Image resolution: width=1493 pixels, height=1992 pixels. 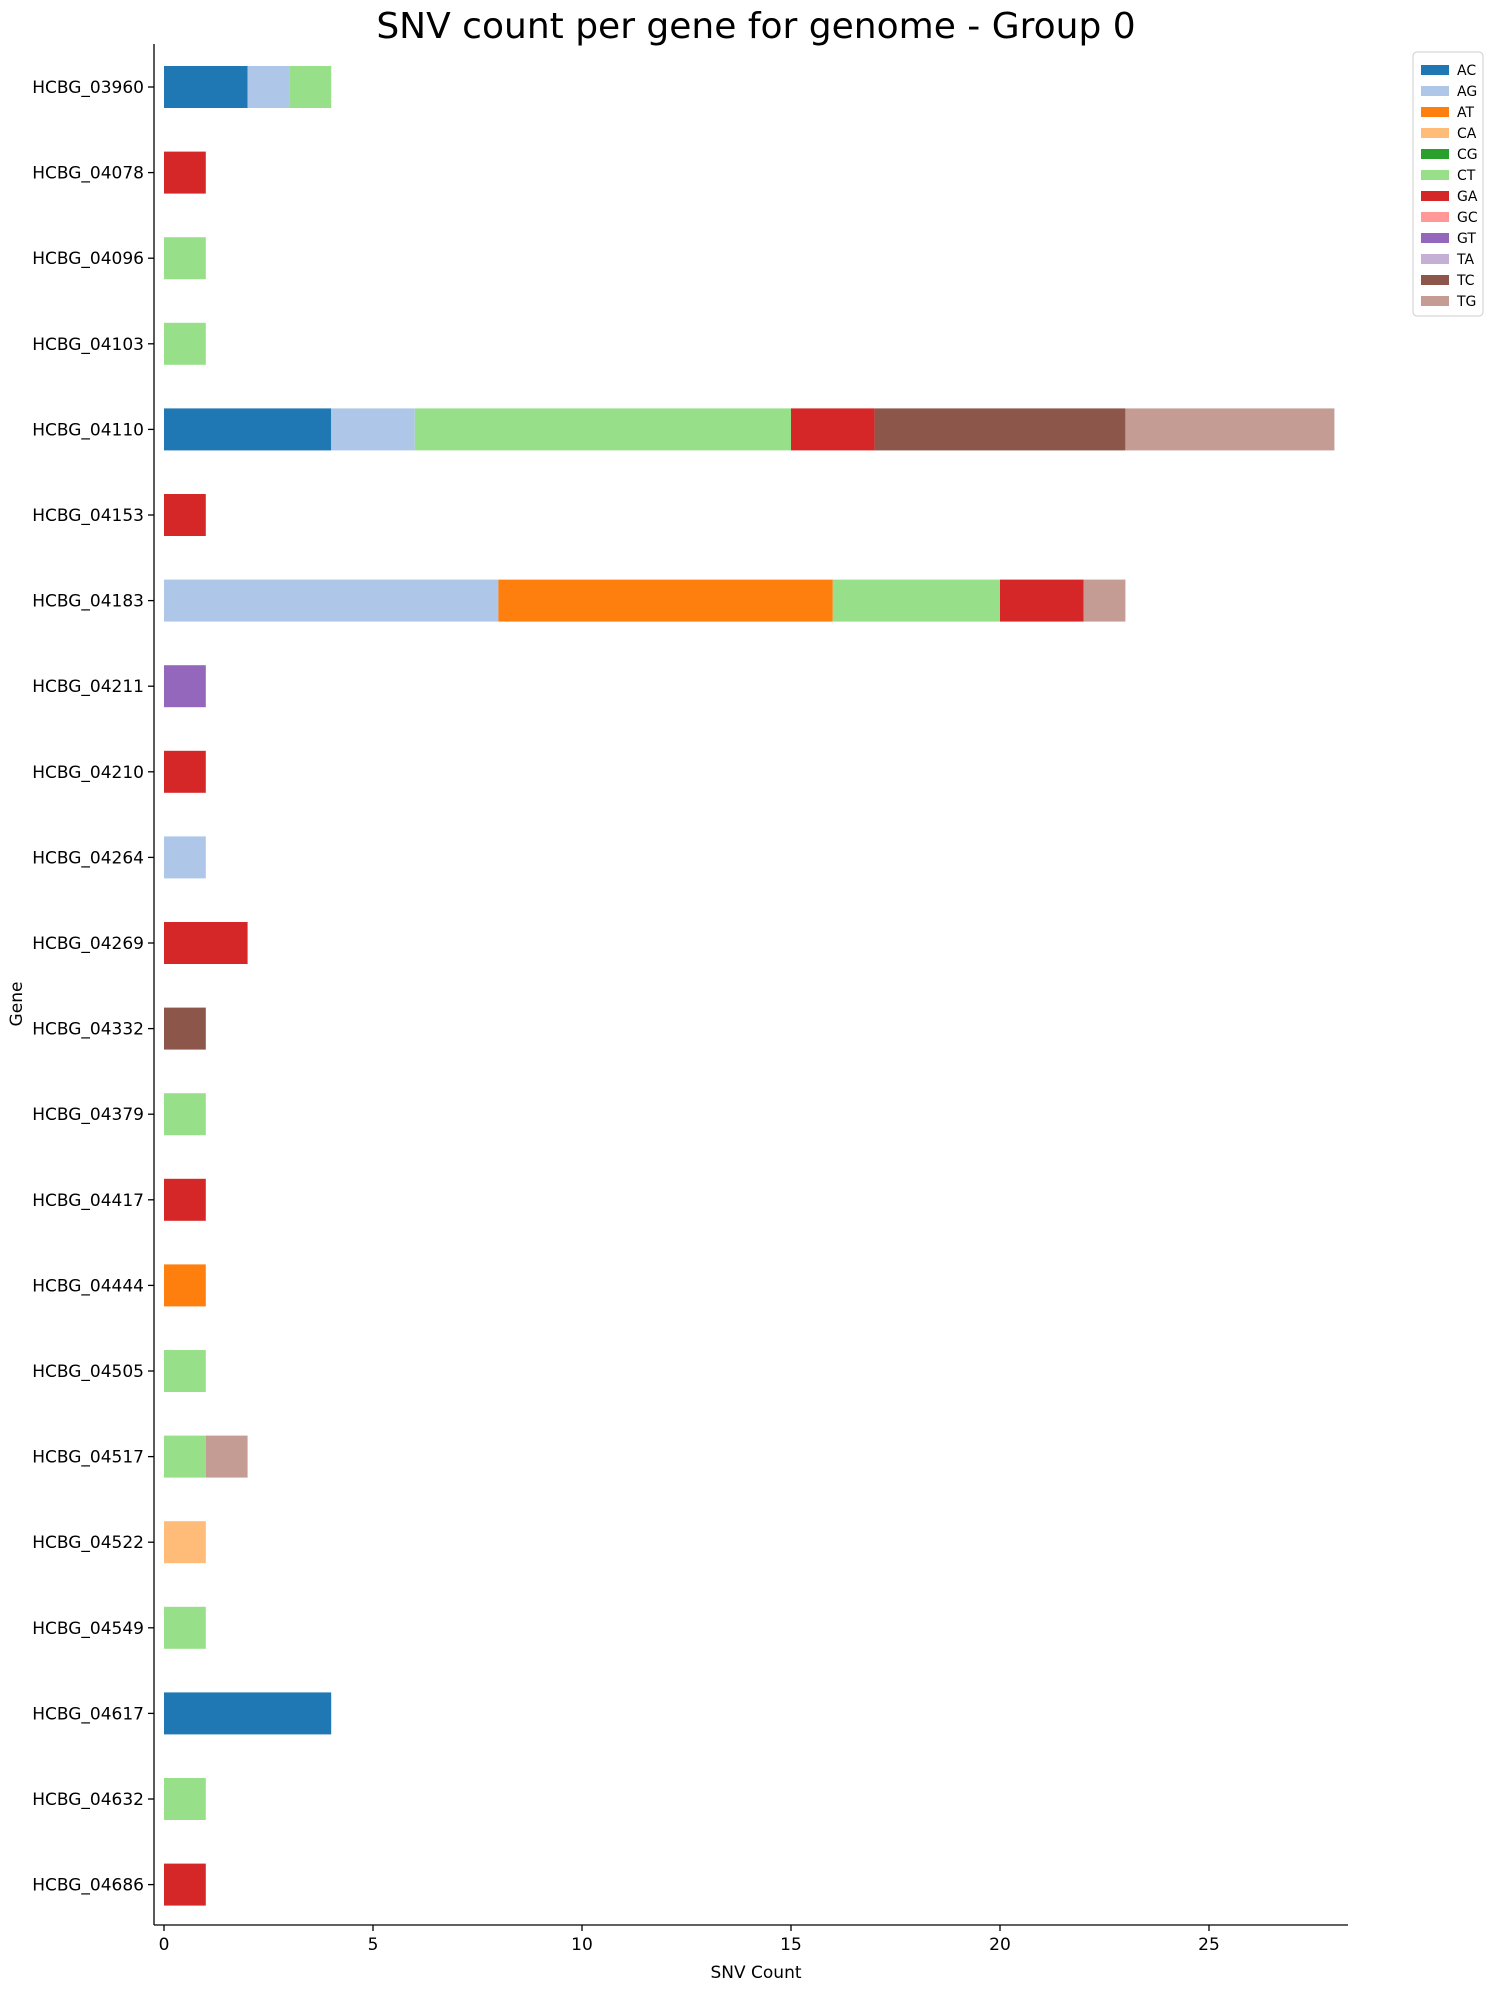 What do you see at coordinates (751, 1939) in the screenshot?
I see `x-axis: 0 5 10 15 20 25` at bounding box center [751, 1939].